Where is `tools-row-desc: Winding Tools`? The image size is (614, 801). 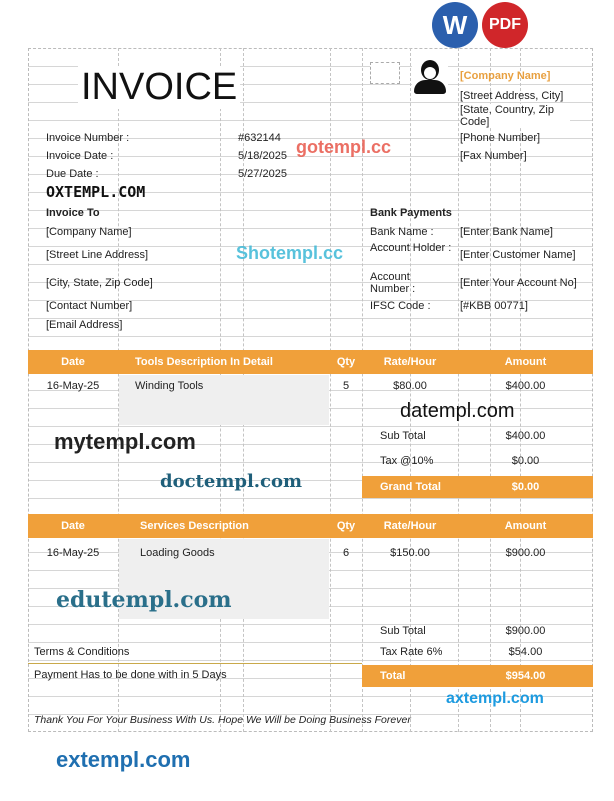 tools-row-desc: Winding Tools is located at coordinates (169, 386).